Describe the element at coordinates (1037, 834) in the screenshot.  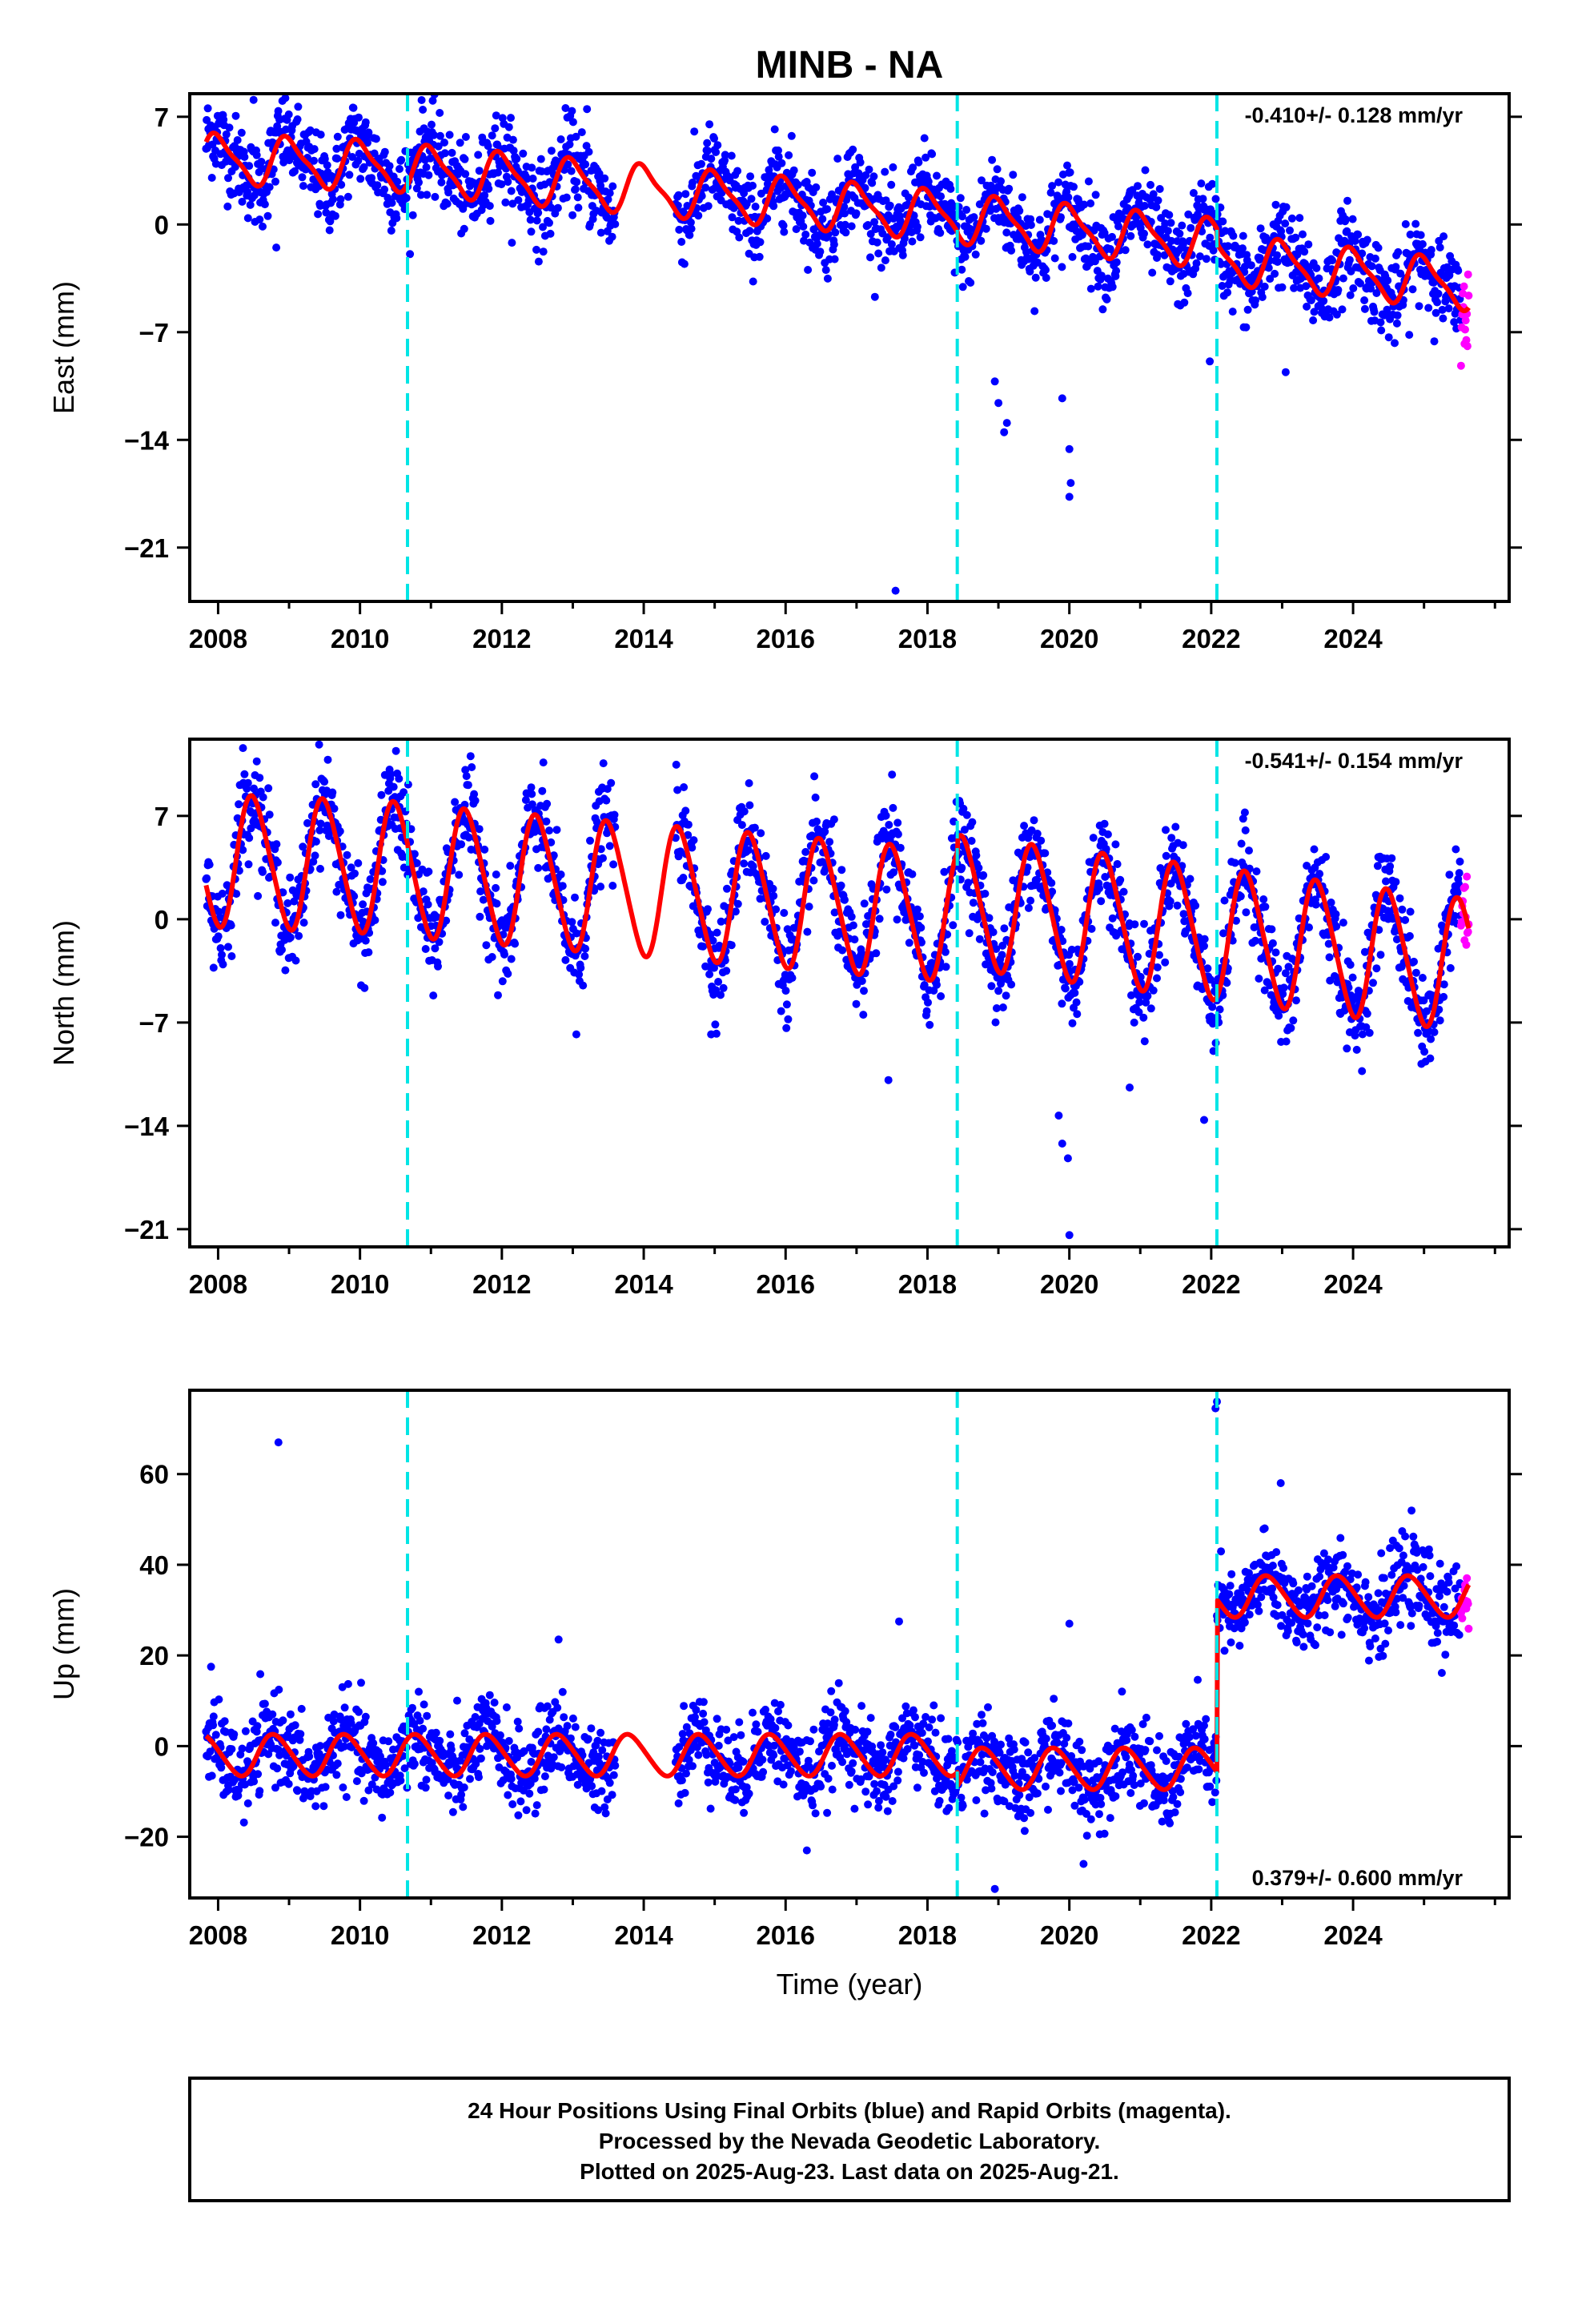
I see `outlier-point` at that location.